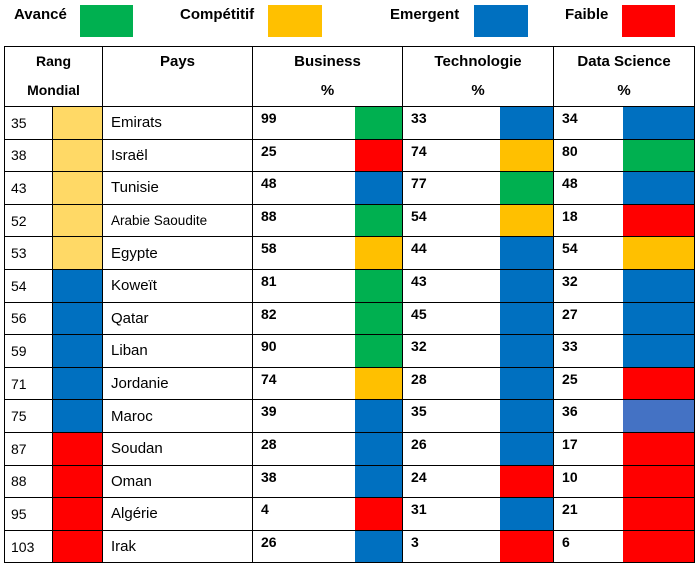 This screenshot has height=563, width=700. What do you see at coordinates (588, 318) in the screenshot?
I see `datascience-value-cell: 27` at bounding box center [588, 318].